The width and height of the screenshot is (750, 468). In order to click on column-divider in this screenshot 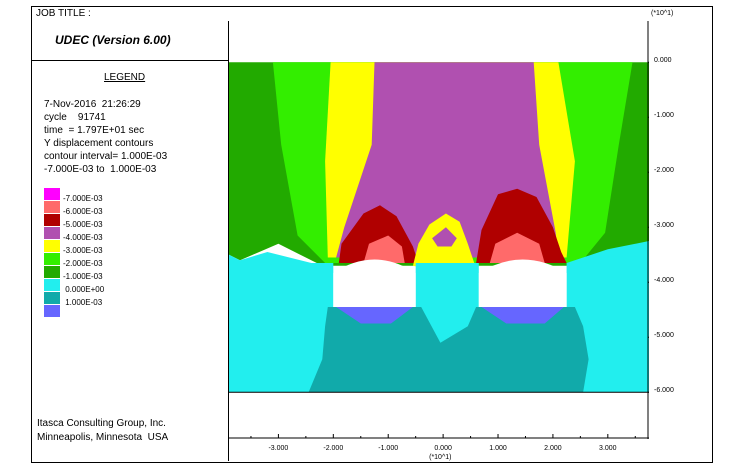, I will do `click(228, 241)`.